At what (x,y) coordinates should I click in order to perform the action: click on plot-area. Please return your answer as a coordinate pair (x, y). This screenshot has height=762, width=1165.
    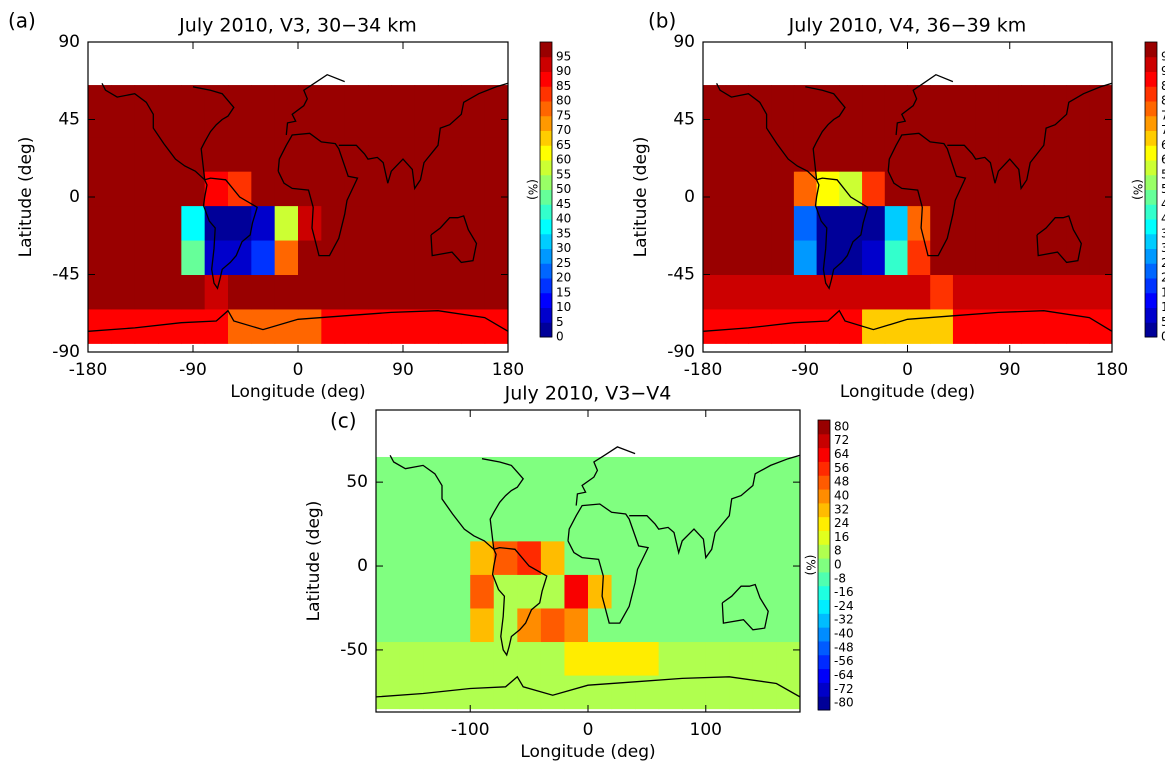
    Looking at the image, I should click on (907, 197).